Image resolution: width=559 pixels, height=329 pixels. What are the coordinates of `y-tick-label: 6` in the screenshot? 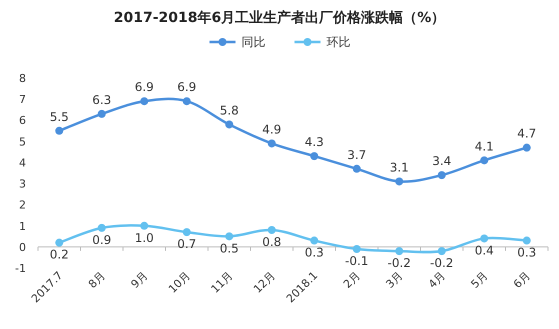 It's located at (22, 121).